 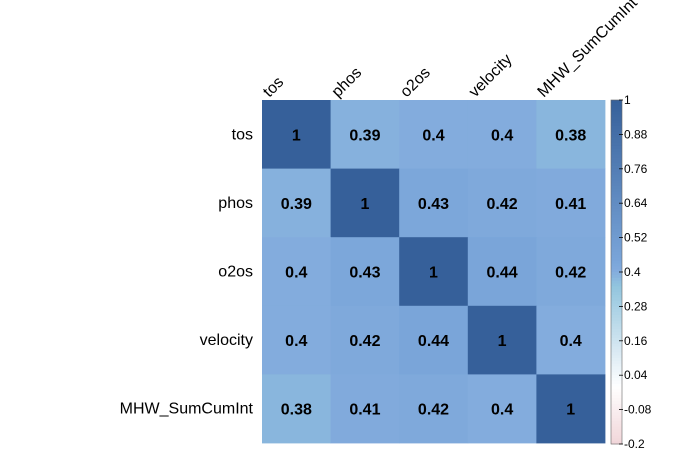 What do you see at coordinates (632, 272) in the screenshot?
I see `colorbar-tick-label: 0.4` at bounding box center [632, 272].